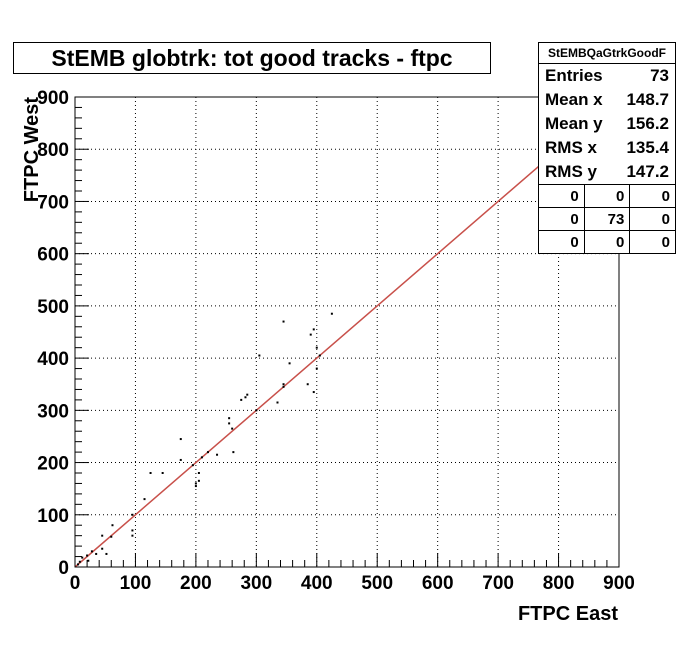 The height and width of the screenshot is (668, 696). I want to click on stats-row-entries: Entries 73, so click(607, 76).